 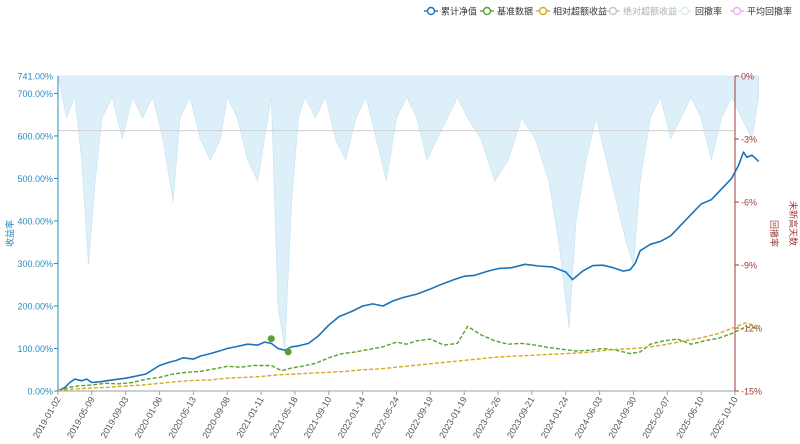 What do you see at coordinates (769, 11) in the screenshot?
I see `legend-label: 平均回撤率` at bounding box center [769, 11].